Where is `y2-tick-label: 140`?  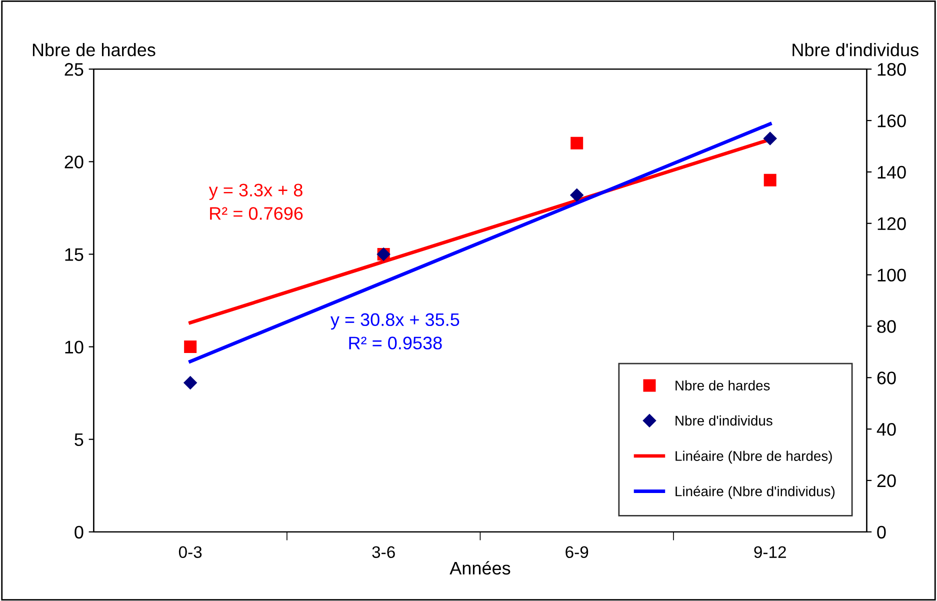 y2-tick-label: 140 is located at coordinates (892, 172).